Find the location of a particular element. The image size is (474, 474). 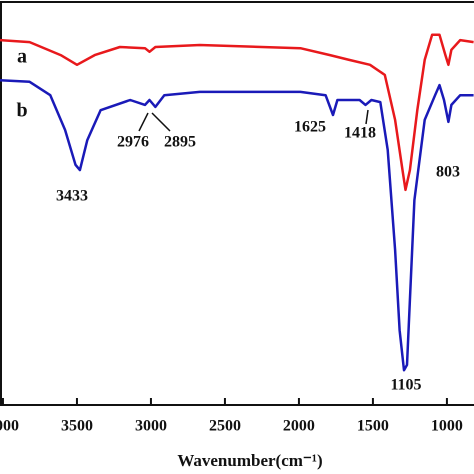

x-tick-label: 3500 is located at coordinates (77, 426).